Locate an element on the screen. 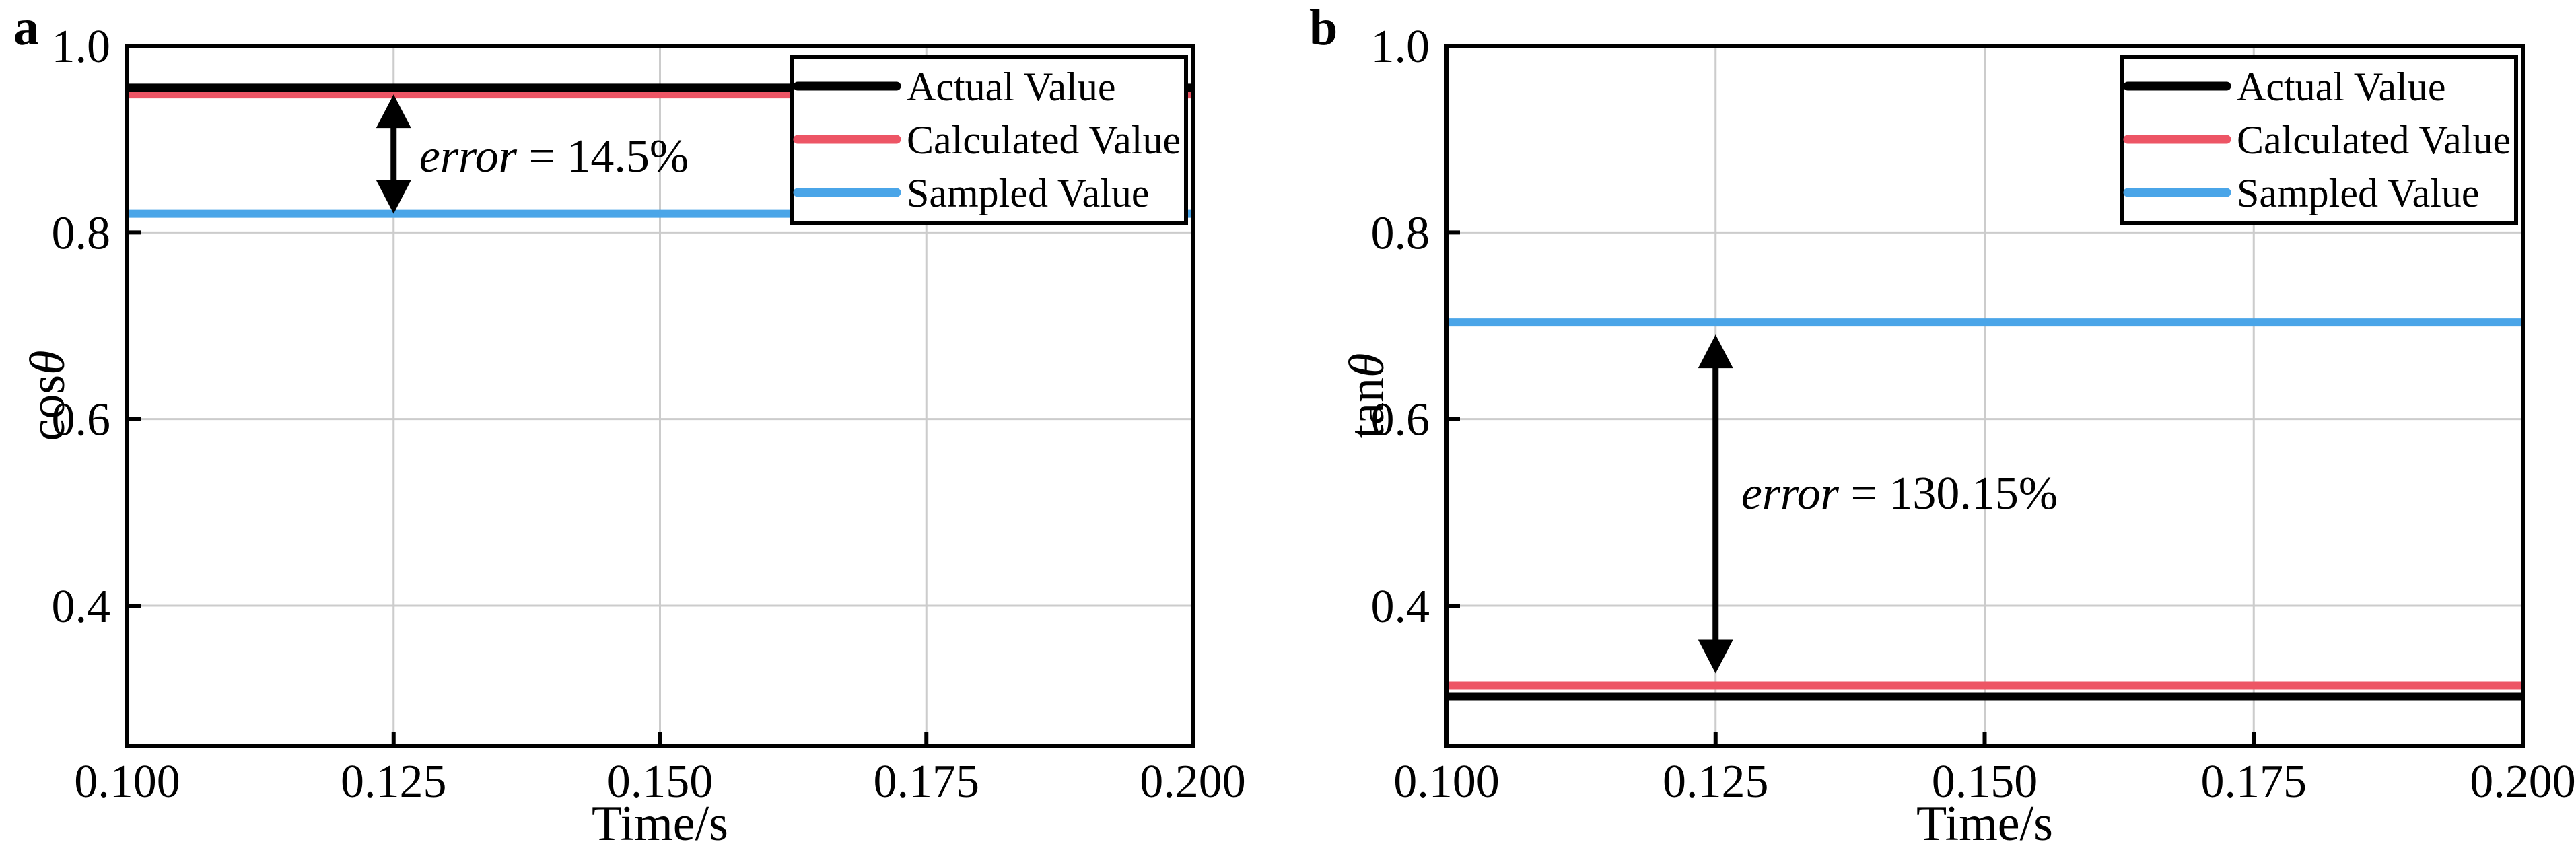 Image resolution: width=2576 pixels, height=846 pixels. panel-letter-b: b is located at coordinates (1323, 28).